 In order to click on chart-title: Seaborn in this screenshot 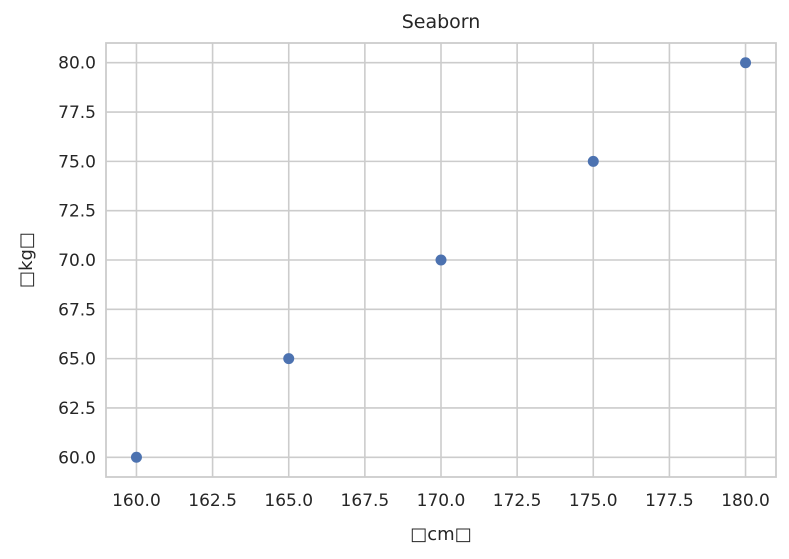, I will do `click(441, 22)`.